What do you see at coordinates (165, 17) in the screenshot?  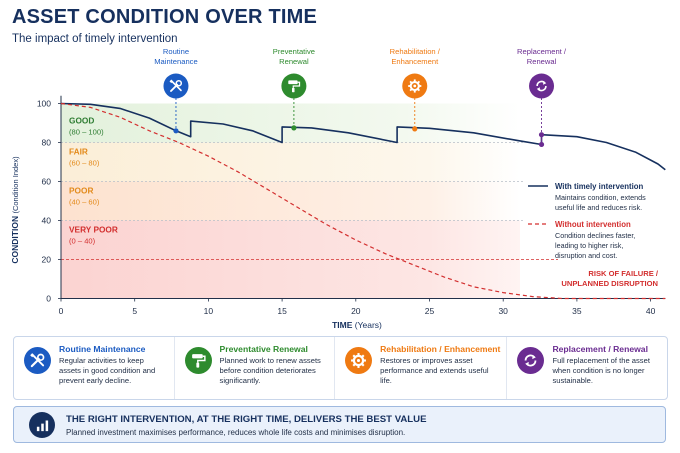 I see `page-title: ASSET CONDITION OVER TIME` at bounding box center [165, 17].